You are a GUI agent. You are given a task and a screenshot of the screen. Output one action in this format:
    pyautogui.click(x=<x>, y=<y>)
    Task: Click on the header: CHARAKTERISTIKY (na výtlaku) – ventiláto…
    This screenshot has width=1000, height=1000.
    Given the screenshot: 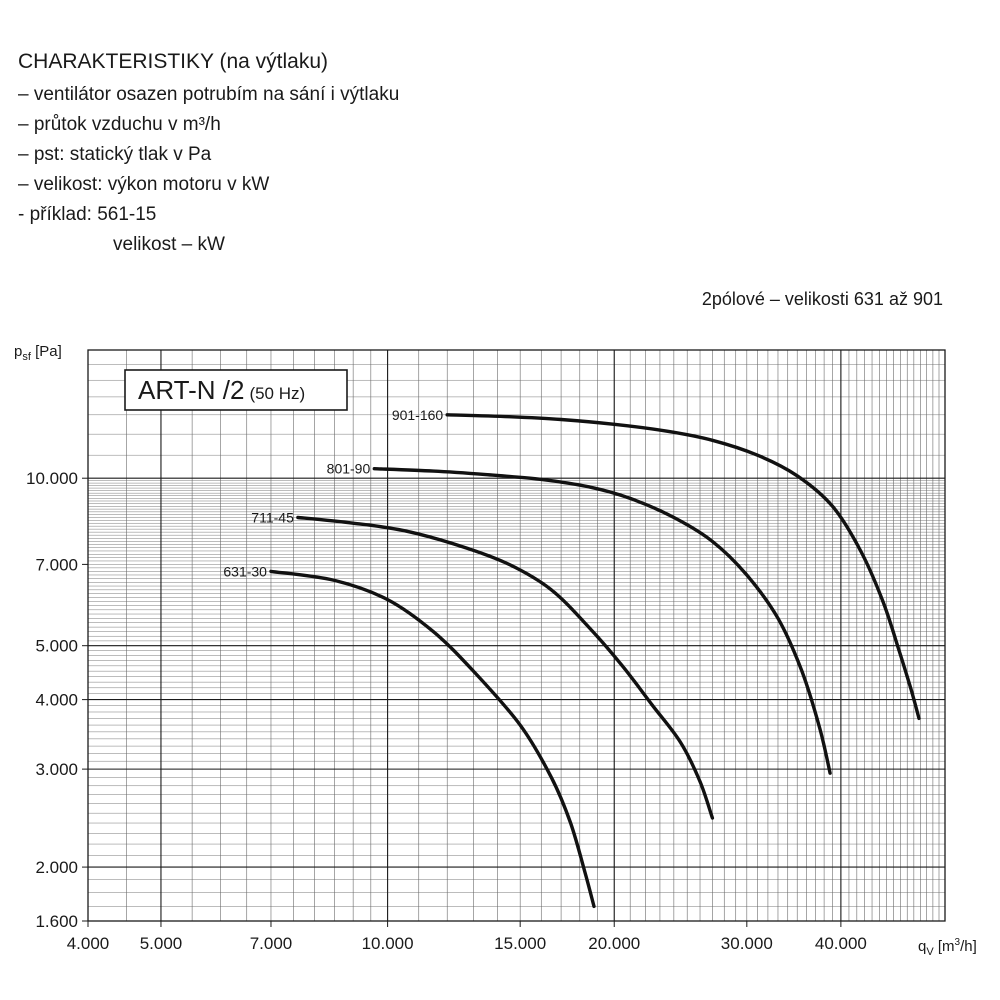 What is the action you would take?
    pyautogui.click(x=208, y=155)
    